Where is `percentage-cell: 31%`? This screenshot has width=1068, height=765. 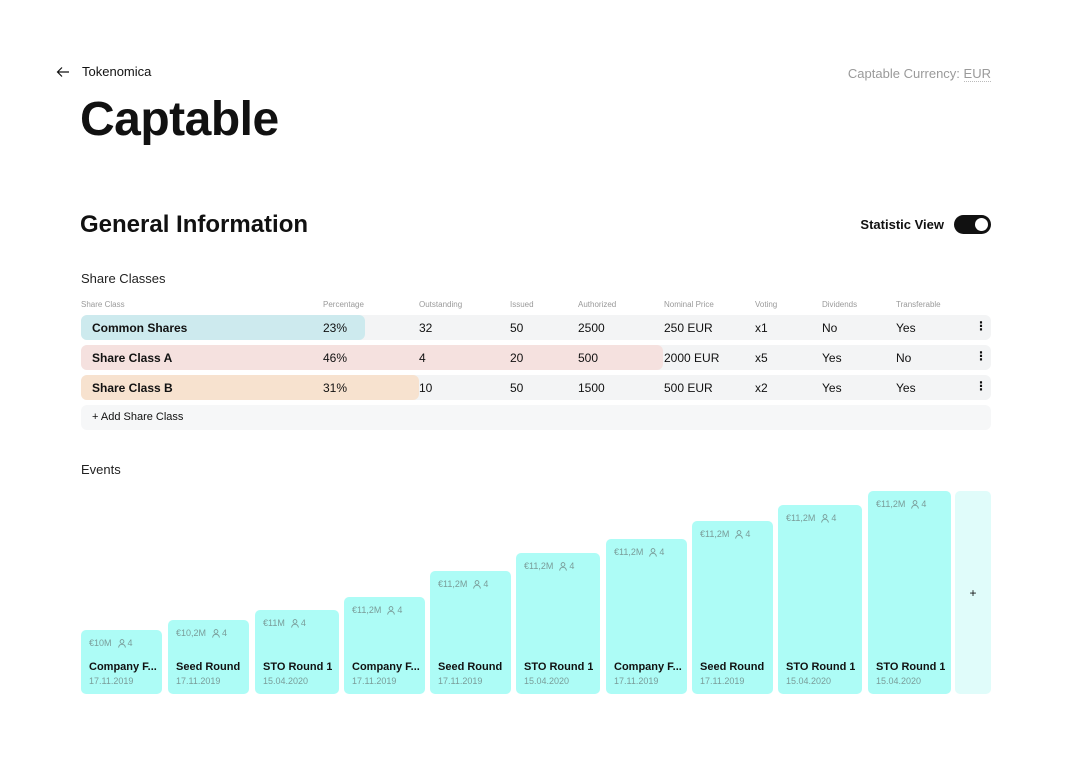
percentage-cell: 31% is located at coordinates (335, 388).